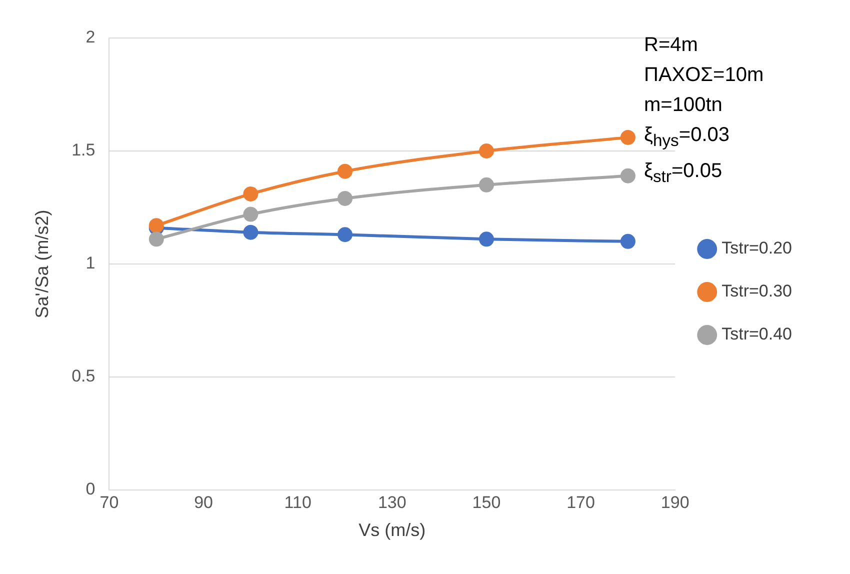  I want to click on x-tick-label: 150, so click(486, 502).